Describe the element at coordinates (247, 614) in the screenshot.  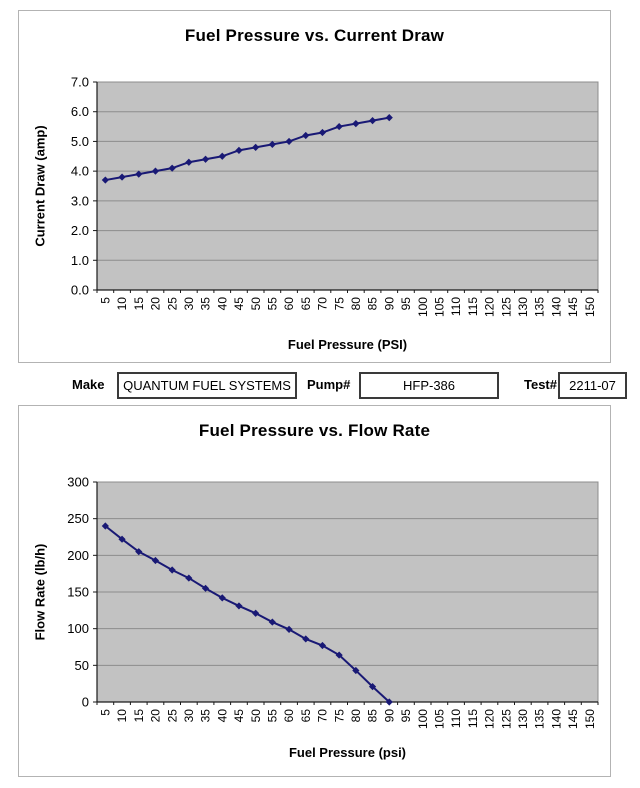
I see `series-line` at that location.